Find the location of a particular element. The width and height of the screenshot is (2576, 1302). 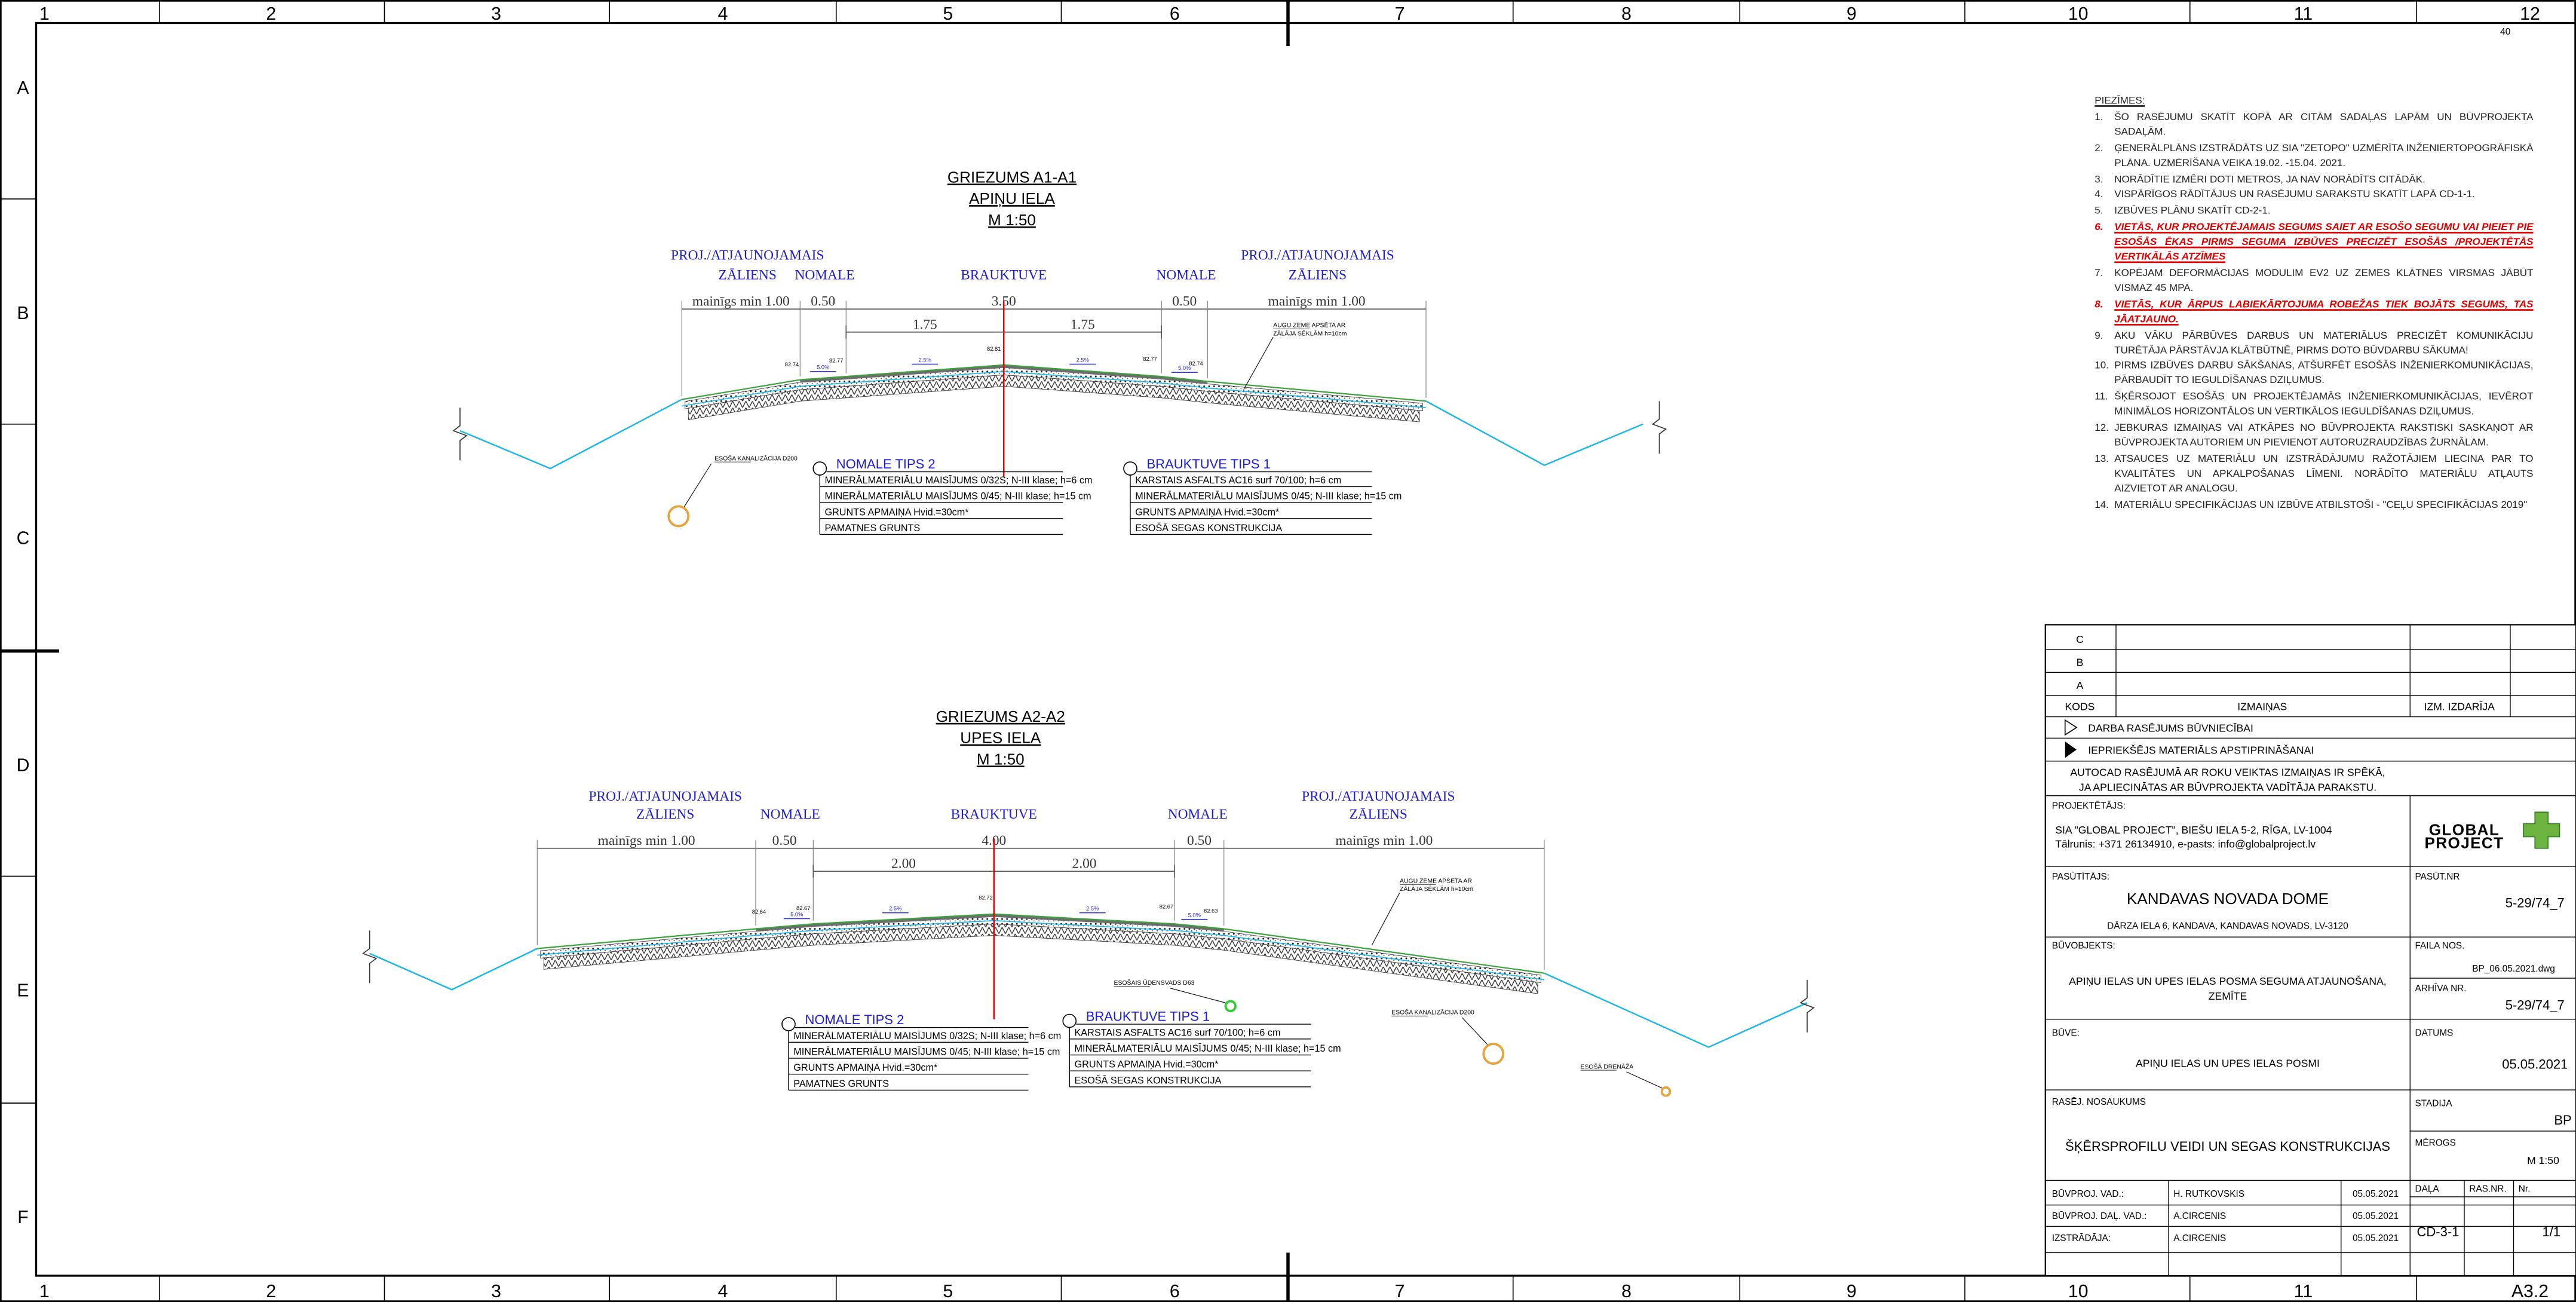

dimension: 0.50 is located at coordinates (823, 302).